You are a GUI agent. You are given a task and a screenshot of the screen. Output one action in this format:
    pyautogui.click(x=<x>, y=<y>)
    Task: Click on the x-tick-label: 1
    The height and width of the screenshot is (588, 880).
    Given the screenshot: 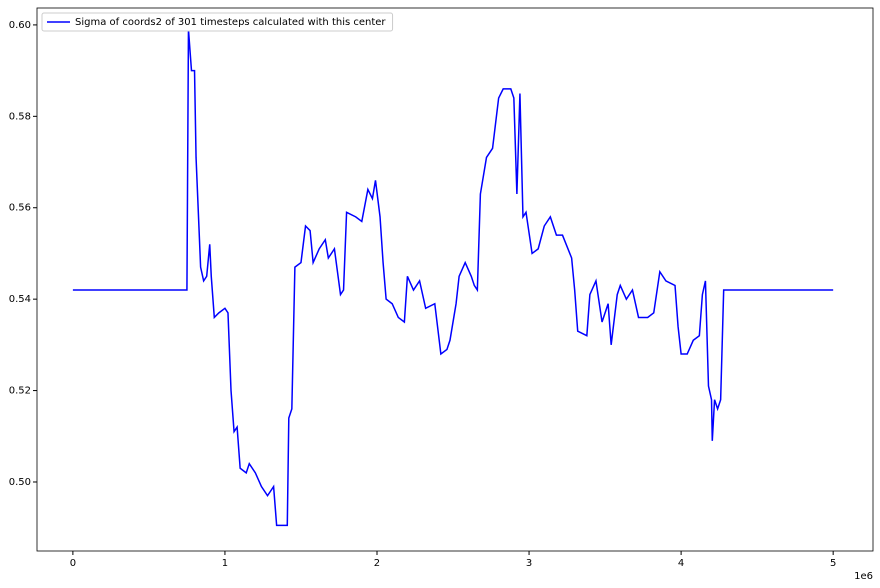 What is the action you would take?
    pyautogui.click(x=225, y=563)
    